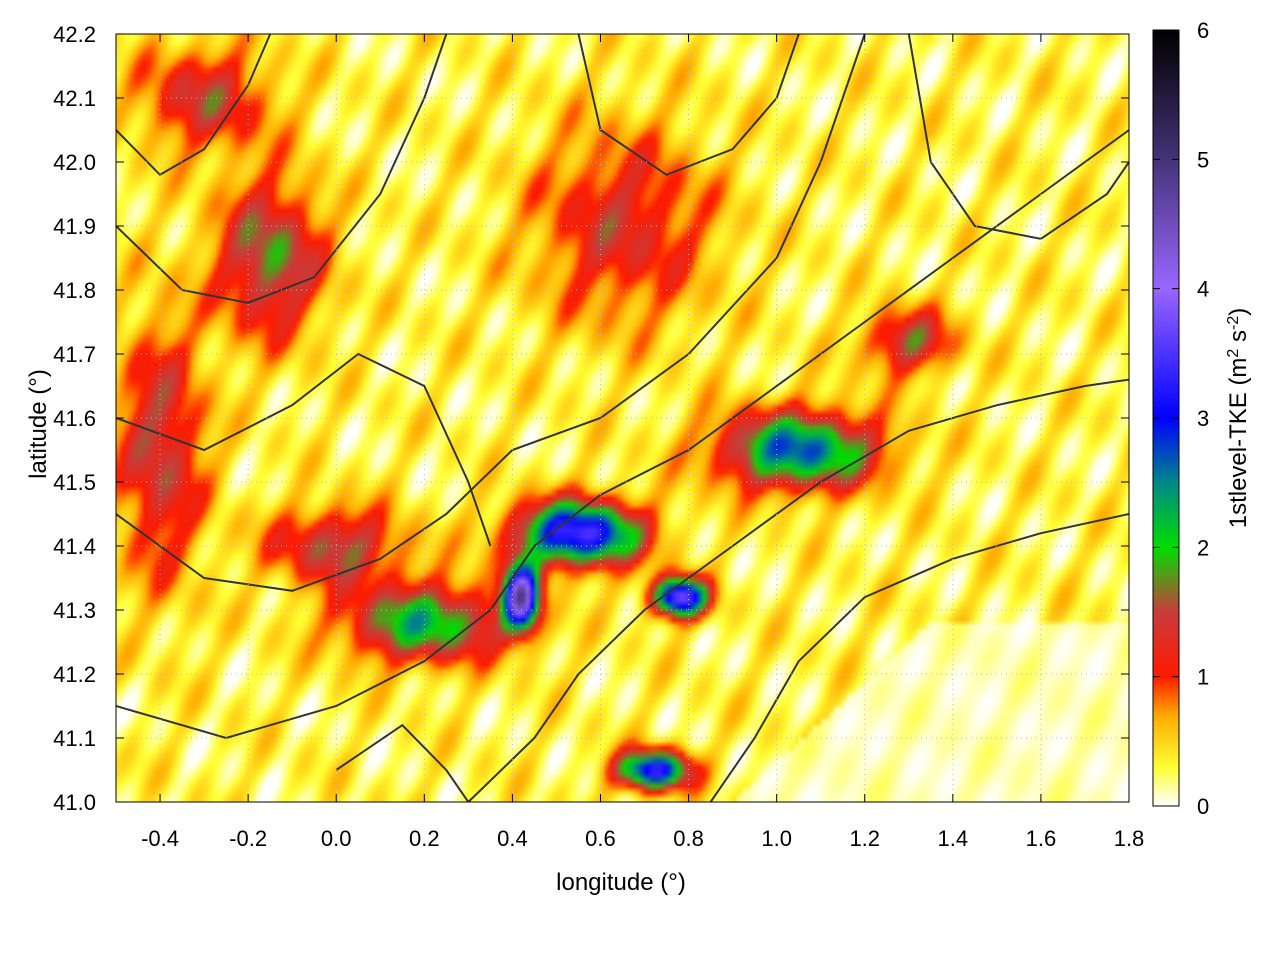 The width and height of the screenshot is (1280, 960). I want to click on x-axis-label: longitude (°), so click(621, 882).